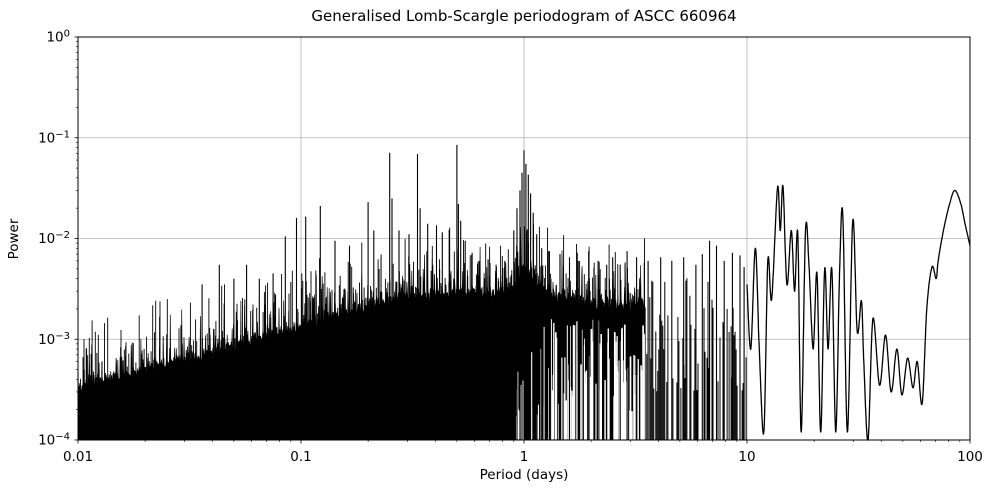 This screenshot has width=1000, height=500. I want to click on x-tick-label: 10, so click(746, 457).